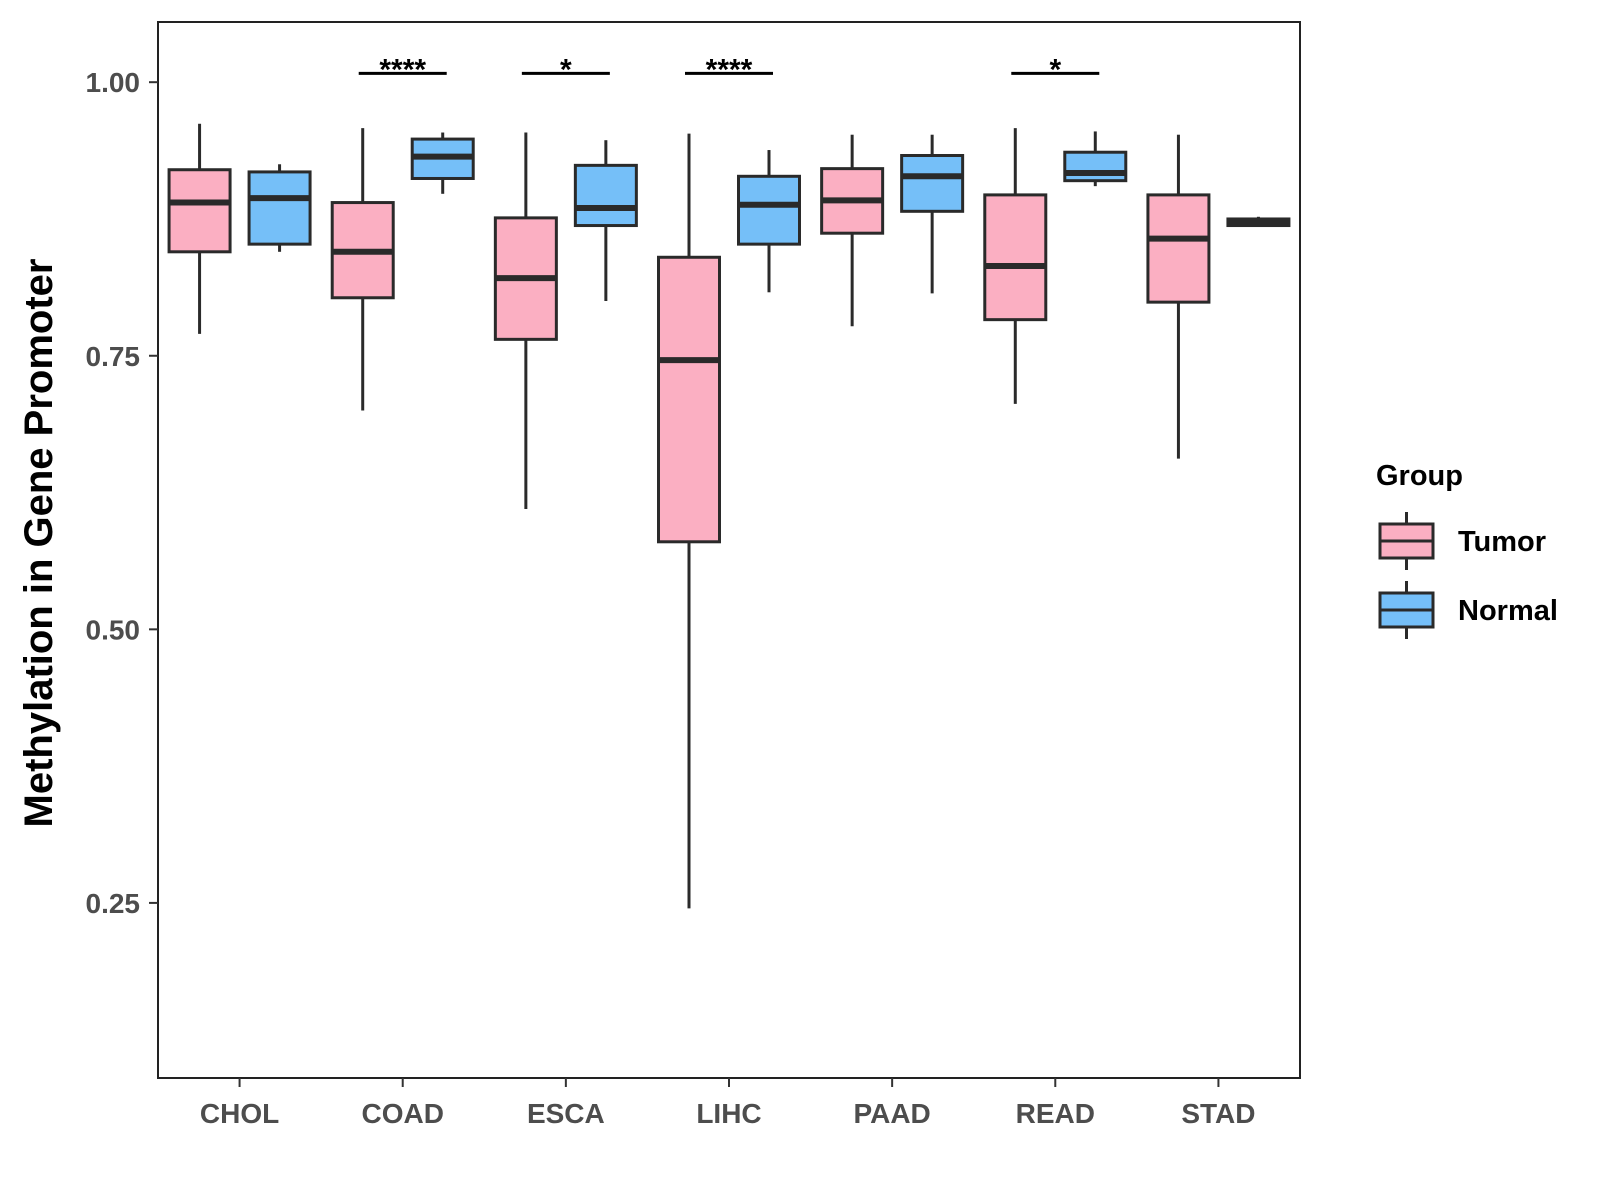 This screenshot has height=1200, width=1600. I want to click on significance-lihc: ****, so click(729, 69).